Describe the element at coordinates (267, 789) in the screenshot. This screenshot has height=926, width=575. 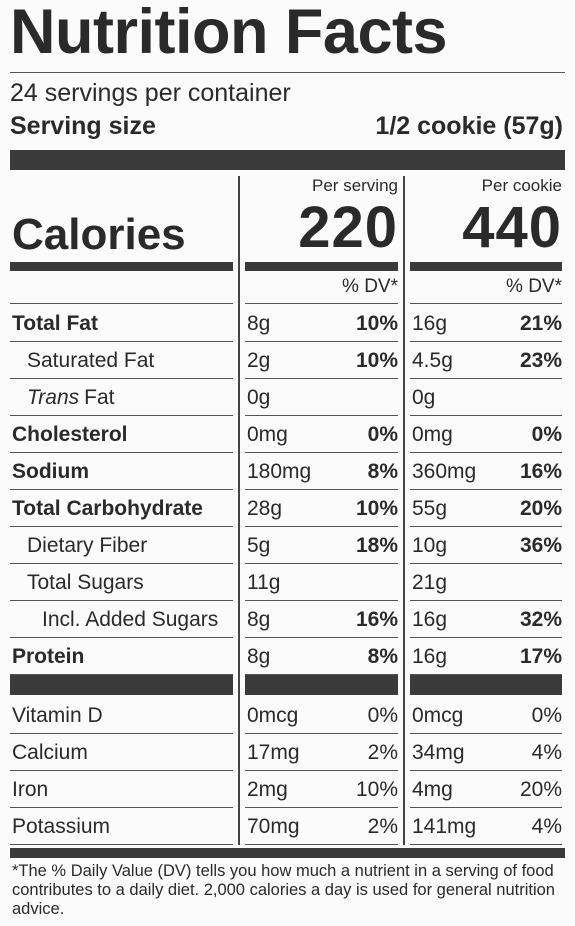
I see `amount: 2mg` at that location.